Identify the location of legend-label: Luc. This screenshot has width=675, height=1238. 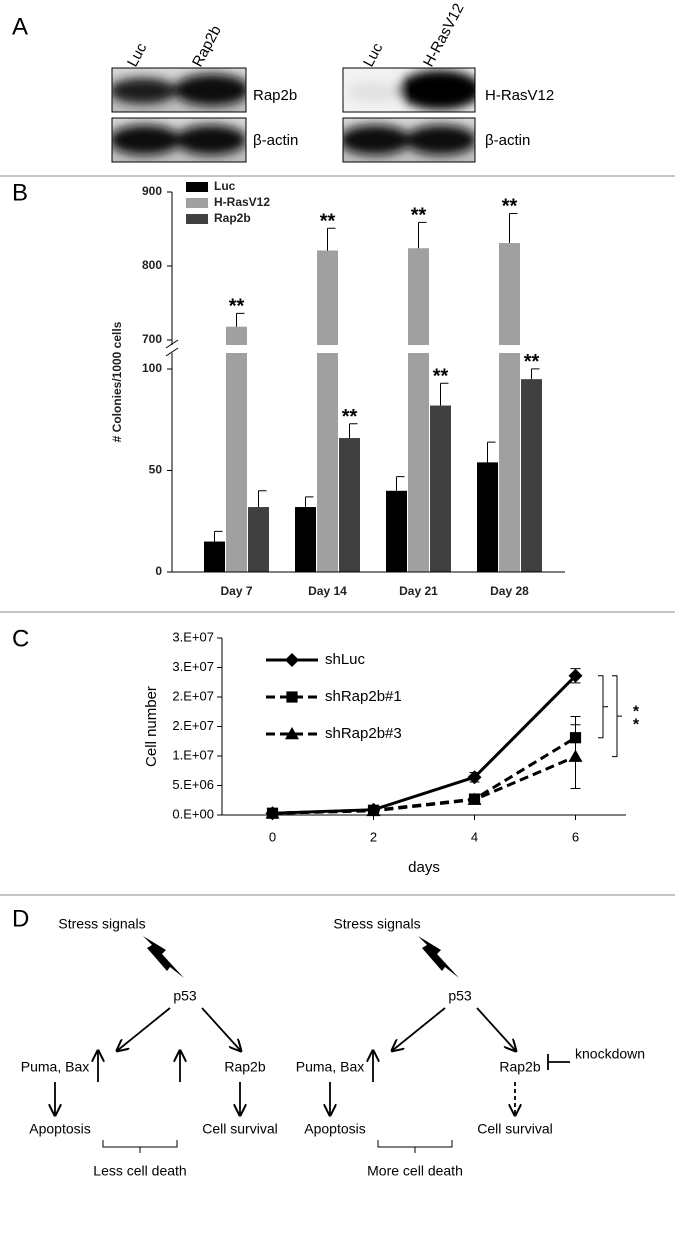
(225, 186).